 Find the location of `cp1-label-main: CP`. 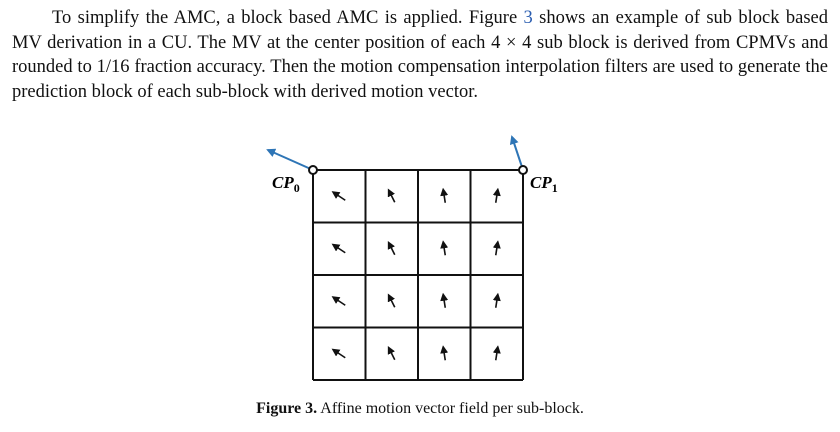

cp1-label-main: CP is located at coordinates (541, 182).